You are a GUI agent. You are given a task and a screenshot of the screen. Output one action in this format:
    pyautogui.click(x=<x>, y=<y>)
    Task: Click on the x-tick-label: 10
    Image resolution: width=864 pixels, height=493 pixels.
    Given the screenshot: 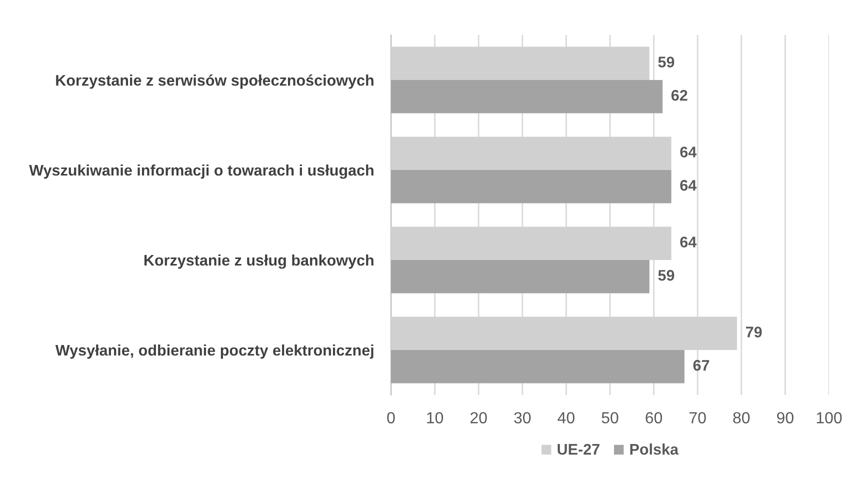 What is the action you would take?
    pyautogui.click(x=435, y=418)
    